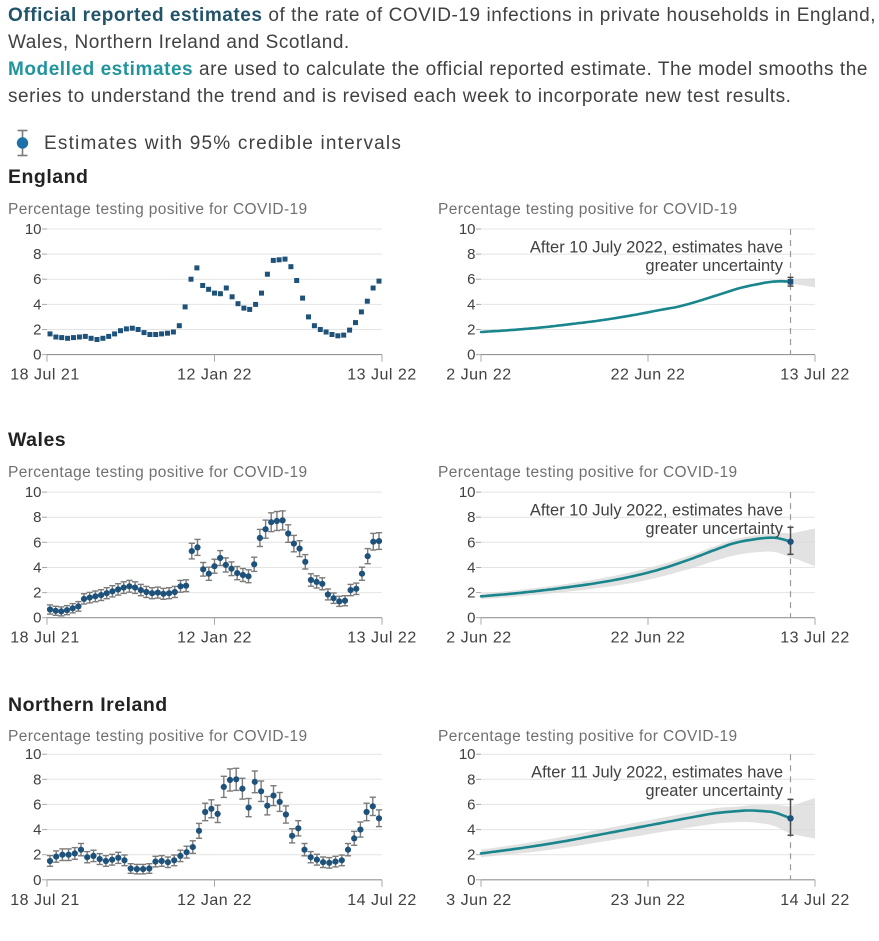 Image resolution: width=879 pixels, height=941 pixels. I want to click on svg-text:After 11 July 2022, estimates: After 11 July 2022, estimates have, so click(657, 773).